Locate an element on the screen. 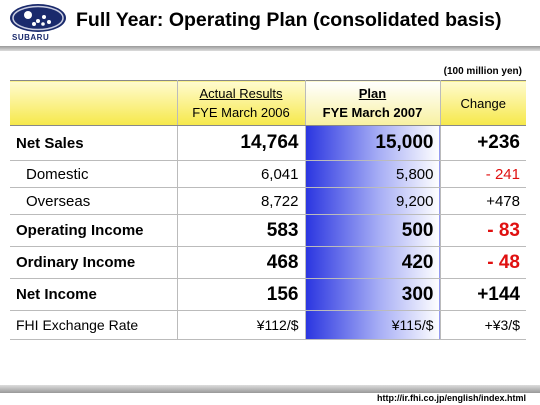  cell-value: 500 is located at coordinates (373, 230).